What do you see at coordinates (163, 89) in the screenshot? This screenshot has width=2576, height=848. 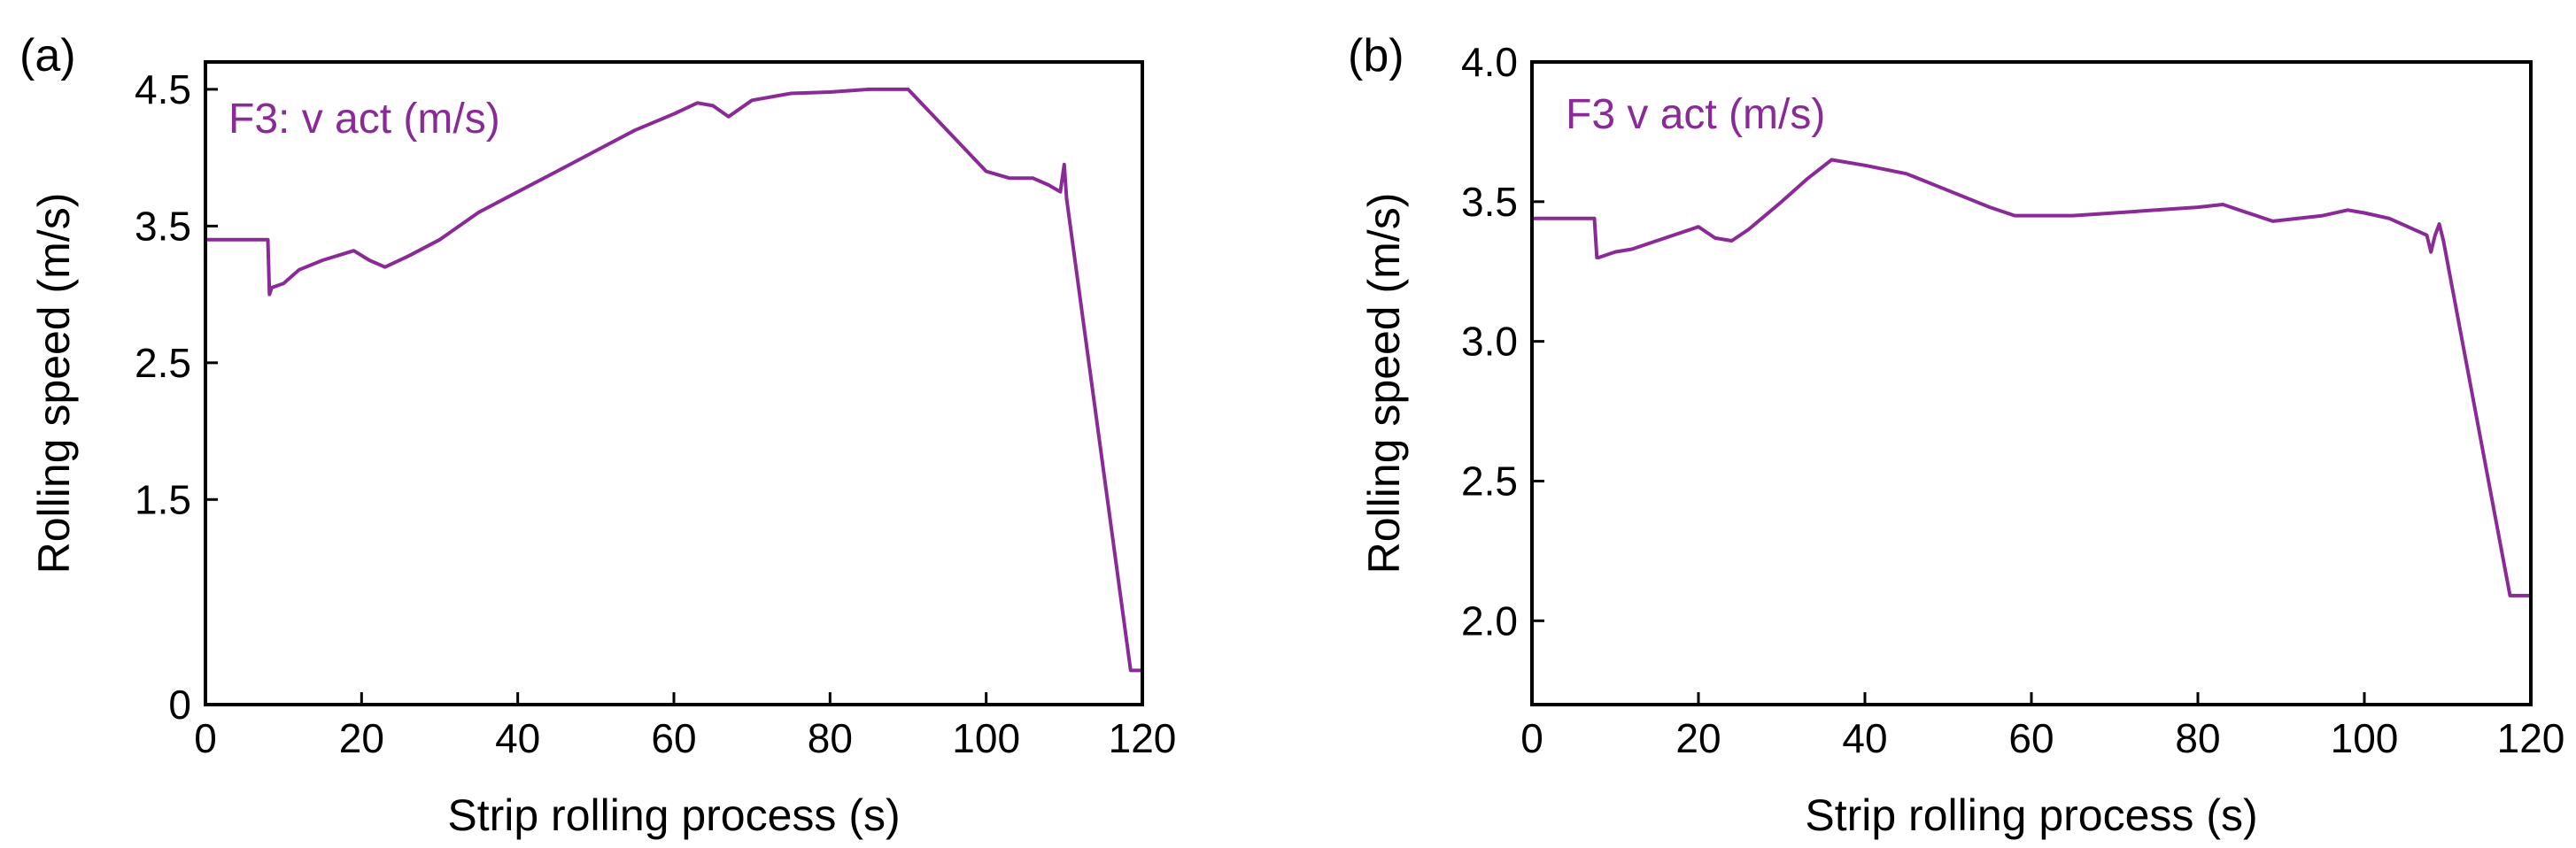 I see `panel-a-y-tick-label: 4.5` at bounding box center [163, 89].